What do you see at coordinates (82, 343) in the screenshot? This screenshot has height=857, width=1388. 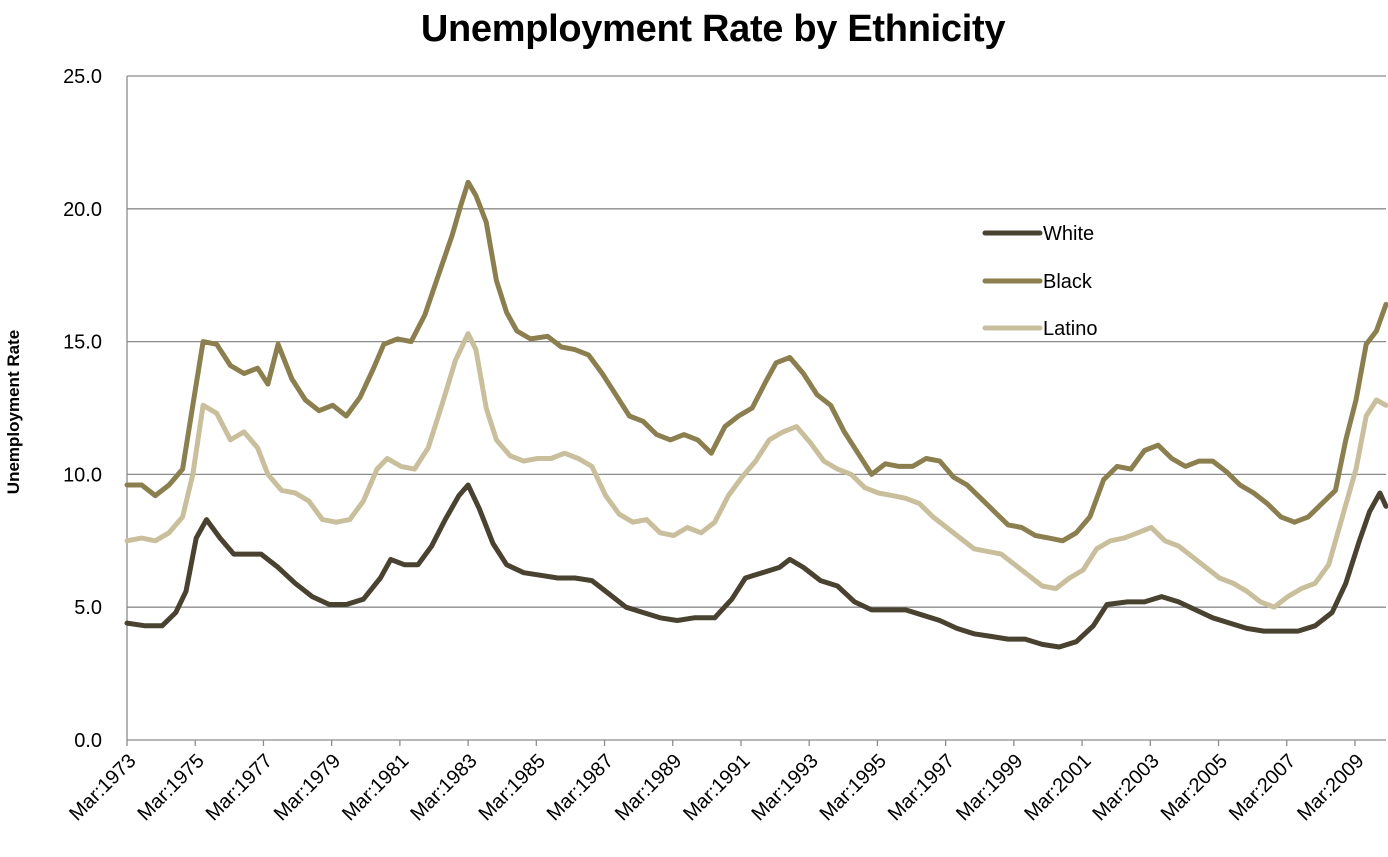 I see `y-tick-label: 15.0` at bounding box center [82, 343].